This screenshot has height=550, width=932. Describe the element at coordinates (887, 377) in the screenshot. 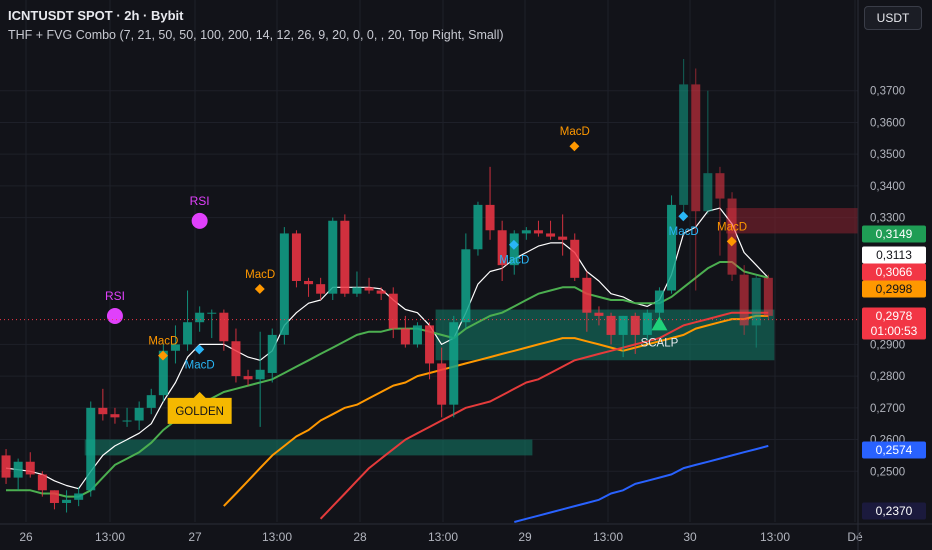

I see `price-tick-label: 0,2800` at that location.